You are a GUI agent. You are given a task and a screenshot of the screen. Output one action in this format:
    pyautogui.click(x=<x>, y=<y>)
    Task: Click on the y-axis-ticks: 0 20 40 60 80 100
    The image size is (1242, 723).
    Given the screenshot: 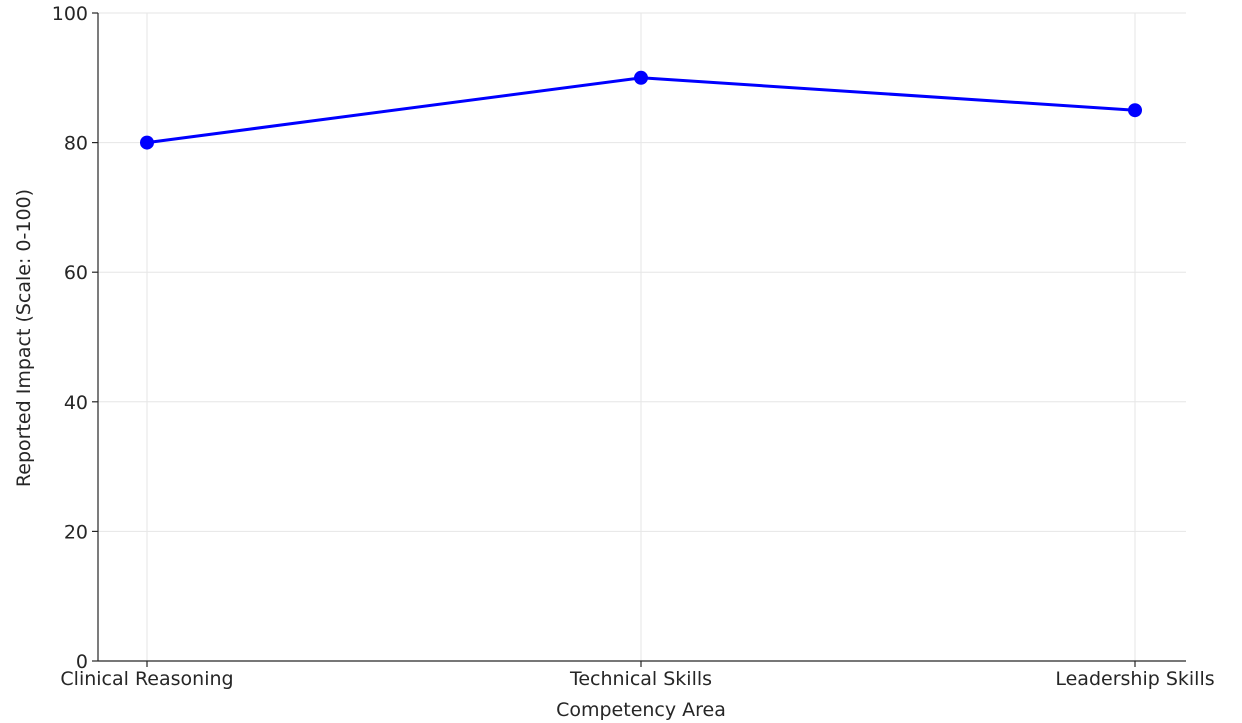 What is the action you would take?
    pyautogui.click(x=75, y=338)
    